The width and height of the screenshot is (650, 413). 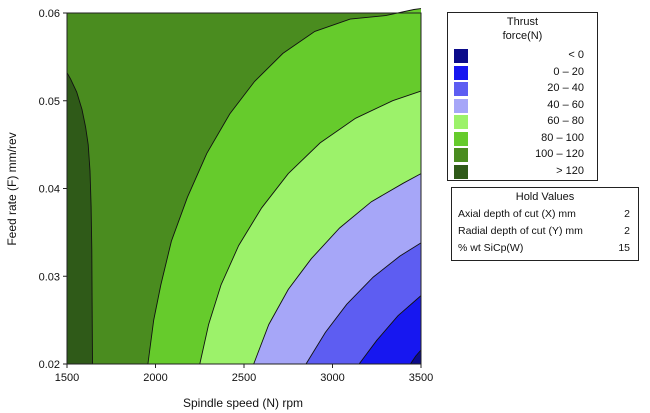 What do you see at coordinates (49, 365) in the screenshot?
I see `y-tick-label: 0.02` at bounding box center [49, 365].